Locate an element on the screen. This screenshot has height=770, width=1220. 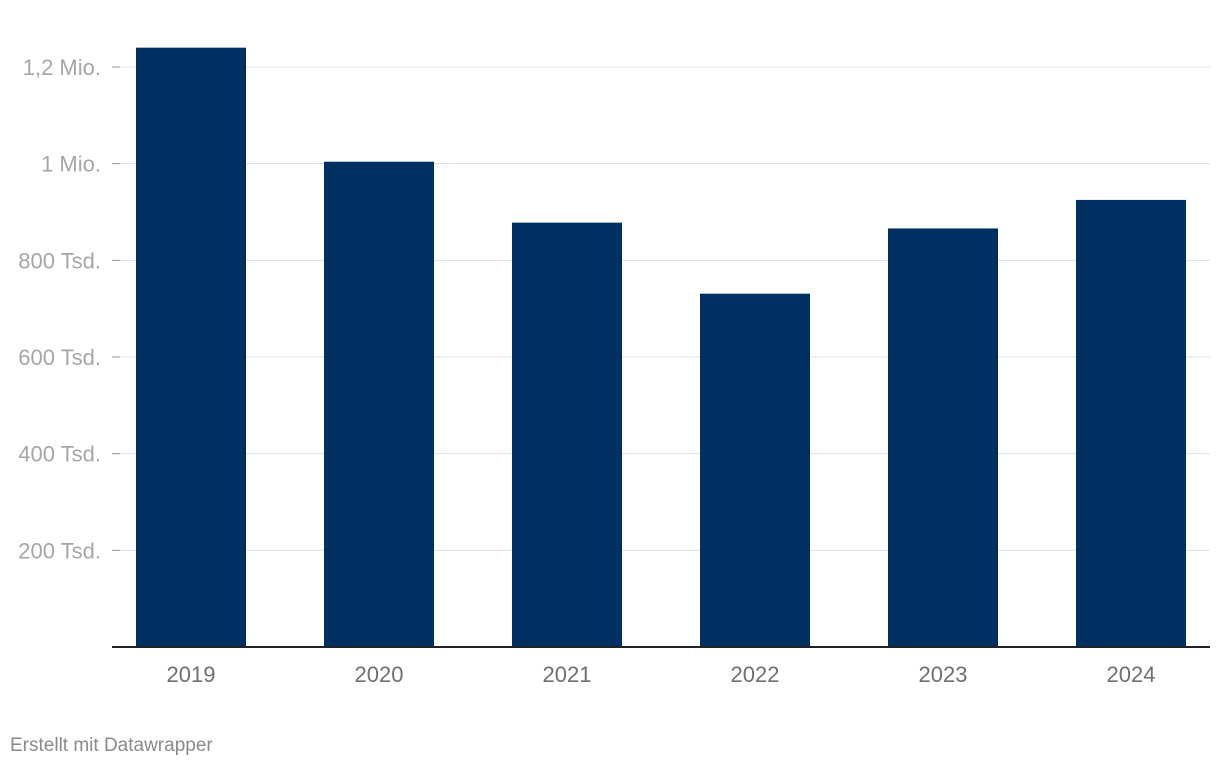
x-tick-label: 2020 is located at coordinates (379, 674).